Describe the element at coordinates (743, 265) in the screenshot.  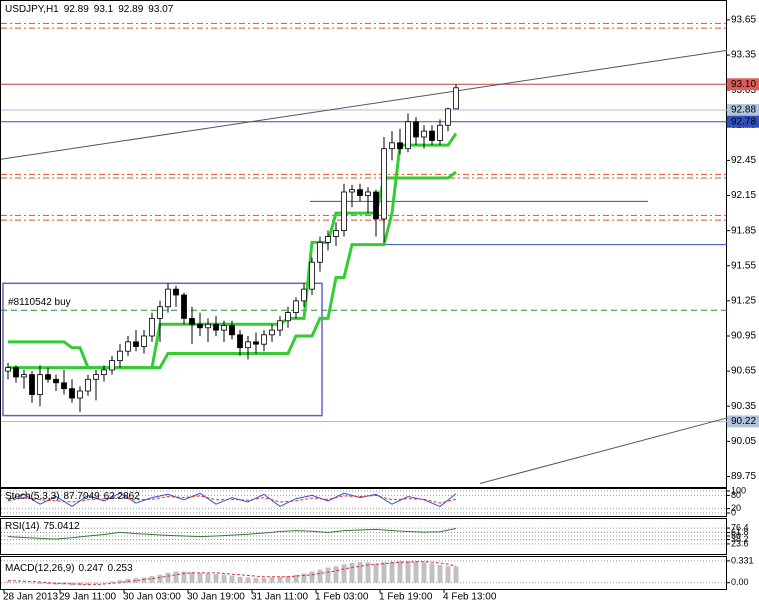
I see `y-tick-label: 91.55` at that location.